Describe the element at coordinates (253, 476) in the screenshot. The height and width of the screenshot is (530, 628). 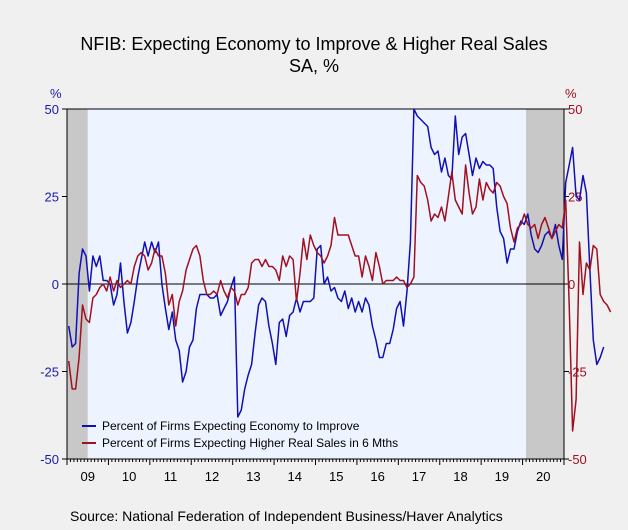
I see `x-tick-label: 13` at that location.